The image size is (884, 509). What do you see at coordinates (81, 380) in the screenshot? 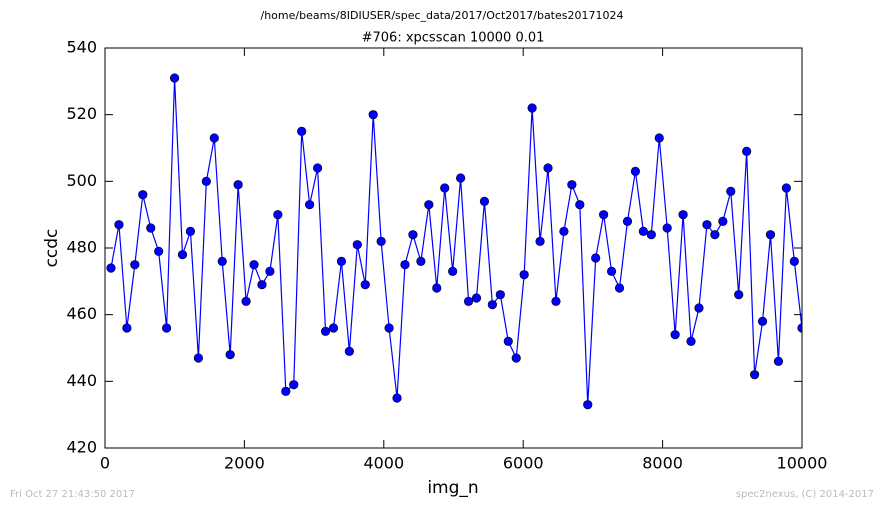
I see `y-tick-label: 440` at bounding box center [81, 380].